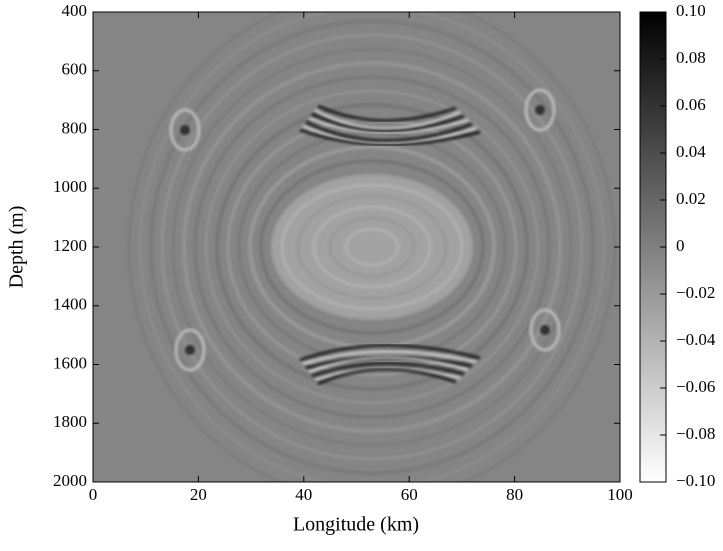  What do you see at coordinates (17, 247) in the screenshot?
I see `y-axis-label: Depth (m)` at bounding box center [17, 247].